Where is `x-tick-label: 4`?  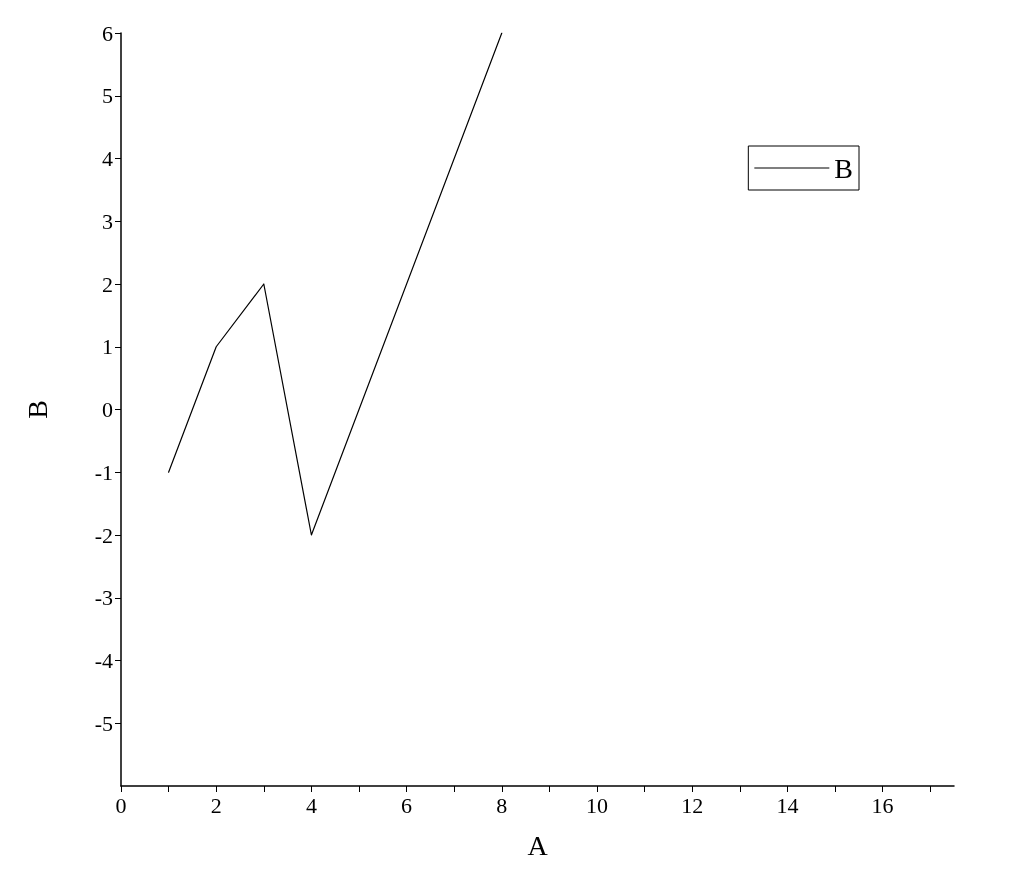 x-tick-label: 4 is located at coordinates (311, 805).